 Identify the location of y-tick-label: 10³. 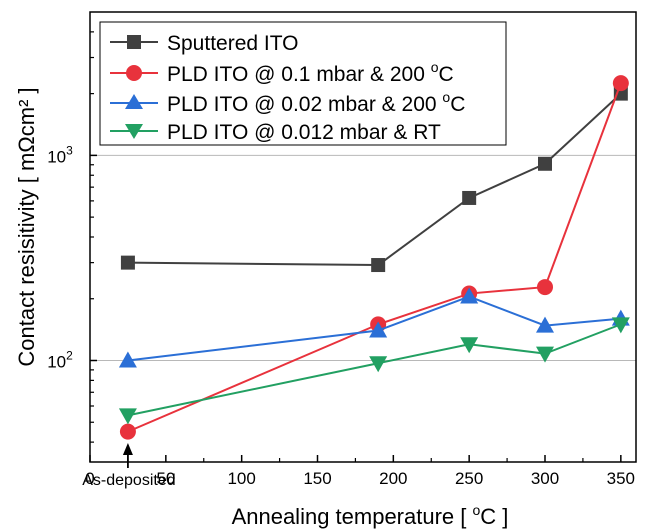
(60, 154).